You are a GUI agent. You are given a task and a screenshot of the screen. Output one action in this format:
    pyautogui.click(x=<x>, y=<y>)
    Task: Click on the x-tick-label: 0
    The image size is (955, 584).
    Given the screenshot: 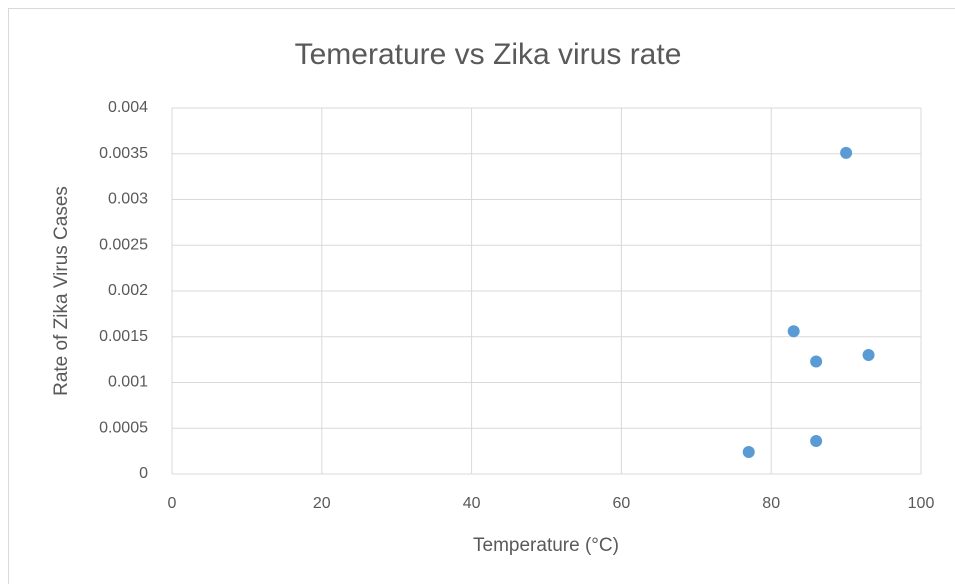 What is the action you would take?
    pyautogui.click(x=172, y=503)
    